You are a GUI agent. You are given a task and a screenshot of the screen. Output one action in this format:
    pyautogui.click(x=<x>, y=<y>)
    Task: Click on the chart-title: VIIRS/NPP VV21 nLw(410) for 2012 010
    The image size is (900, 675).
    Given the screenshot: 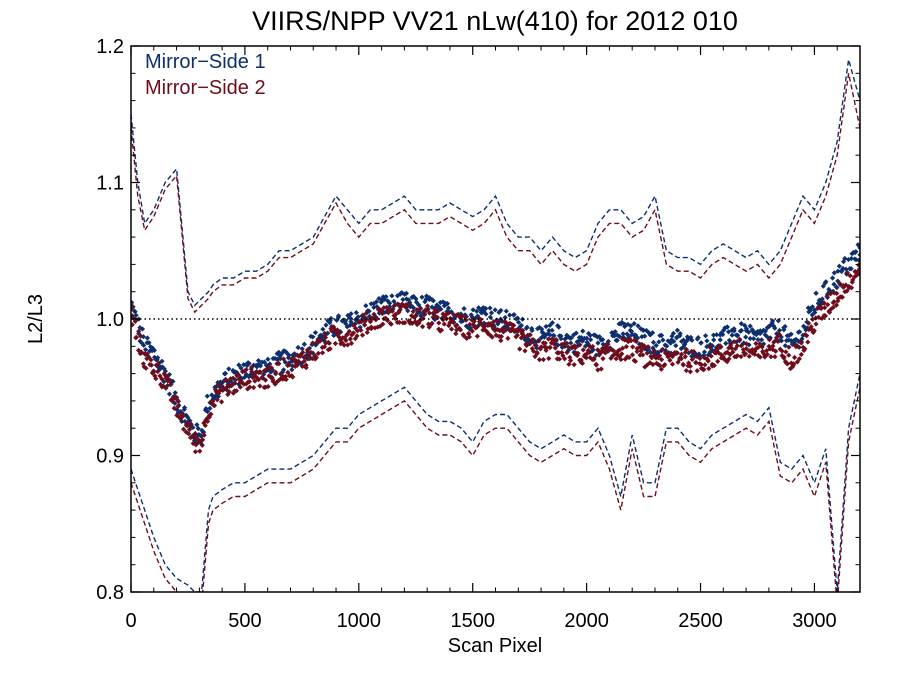 What is the action you would take?
    pyautogui.click(x=495, y=21)
    